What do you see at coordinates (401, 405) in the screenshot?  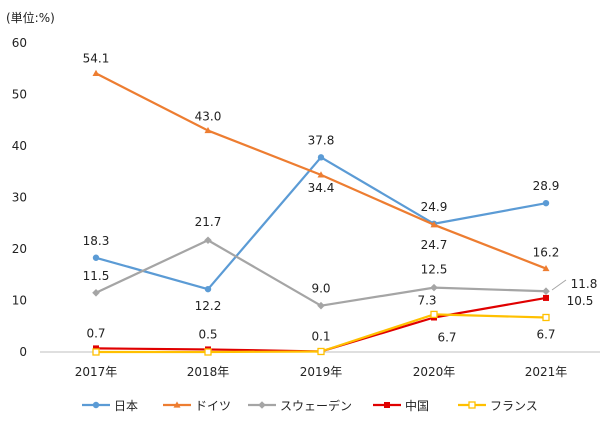 I see `legend-item: 中国` at bounding box center [401, 405].